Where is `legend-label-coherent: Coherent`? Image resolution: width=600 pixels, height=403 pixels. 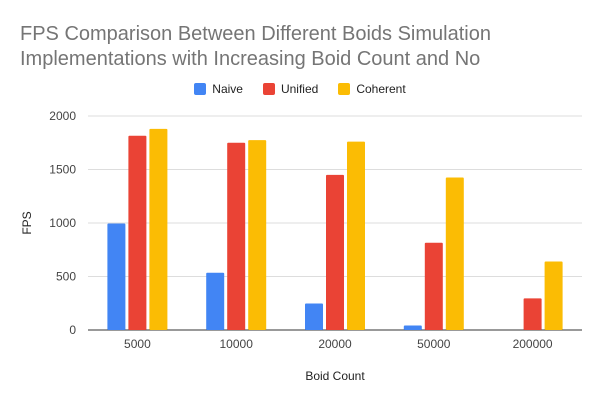
legend-label-coherent: Coherent is located at coordinates (381, 89).